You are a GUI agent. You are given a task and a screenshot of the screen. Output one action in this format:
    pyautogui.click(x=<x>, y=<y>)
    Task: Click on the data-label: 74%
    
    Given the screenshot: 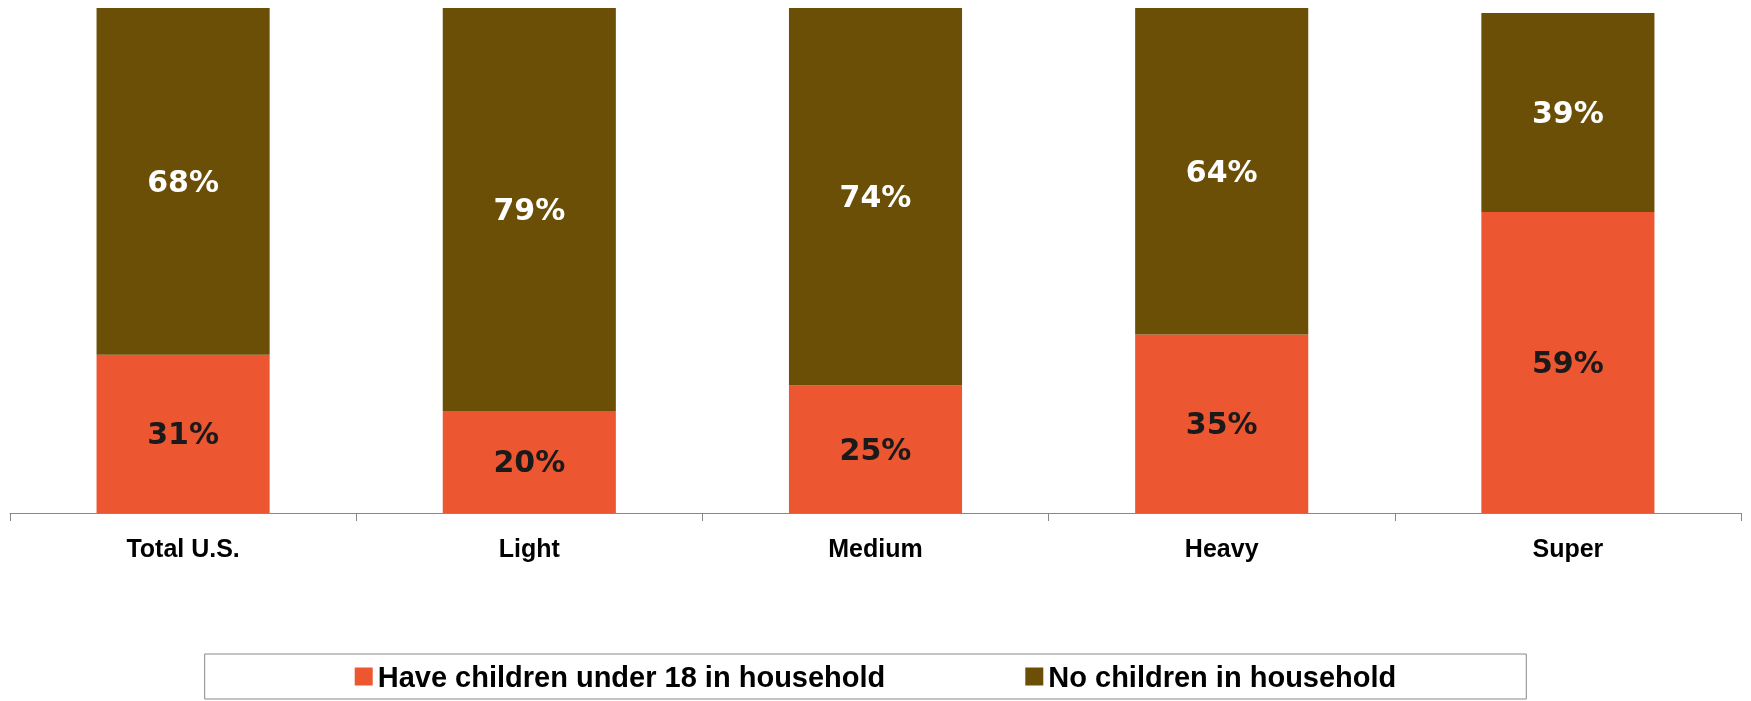 What is the action you would take?
    pyautogui.click(x=875, y=197)
    